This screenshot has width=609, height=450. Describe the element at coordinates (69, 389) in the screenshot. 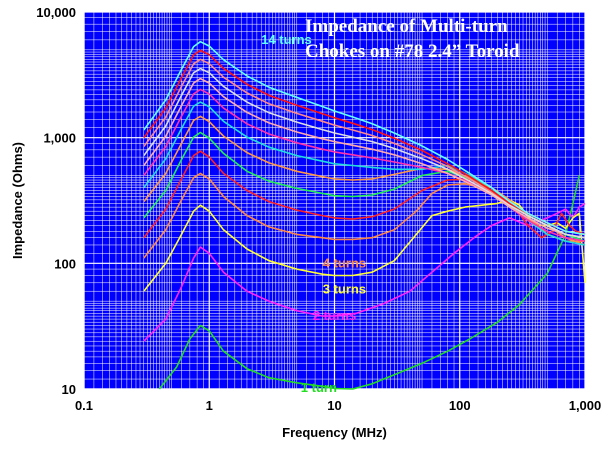

I see `y-tick-label: 10` at that location.